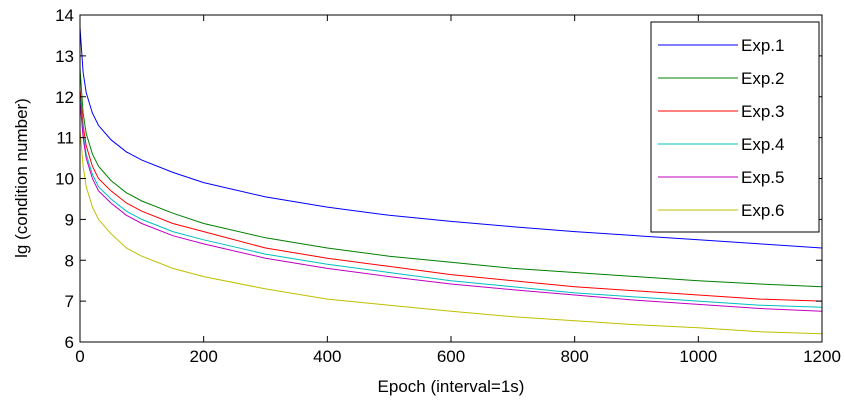  I want to click on x-tick-label: 1000, so click(698, 356).